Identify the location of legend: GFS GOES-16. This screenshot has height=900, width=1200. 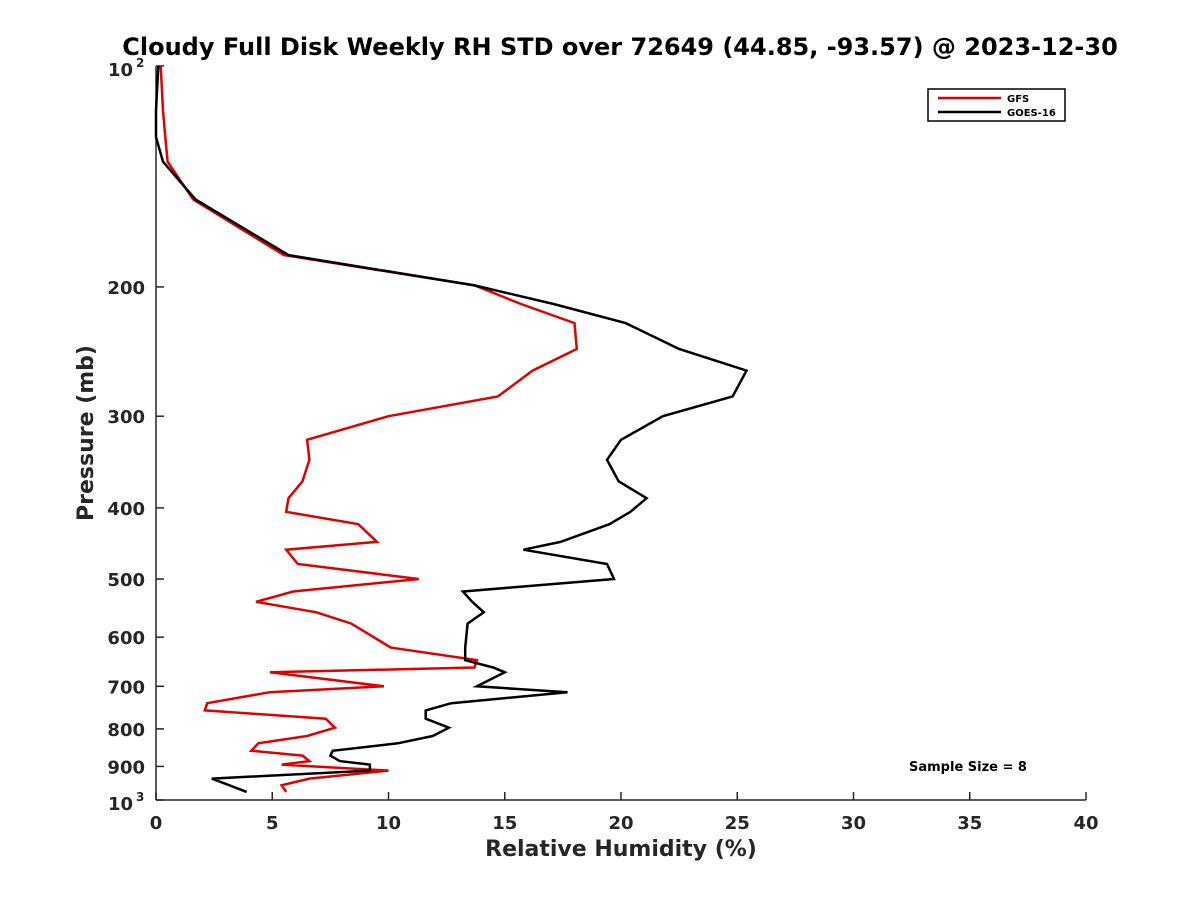
(996, 105).